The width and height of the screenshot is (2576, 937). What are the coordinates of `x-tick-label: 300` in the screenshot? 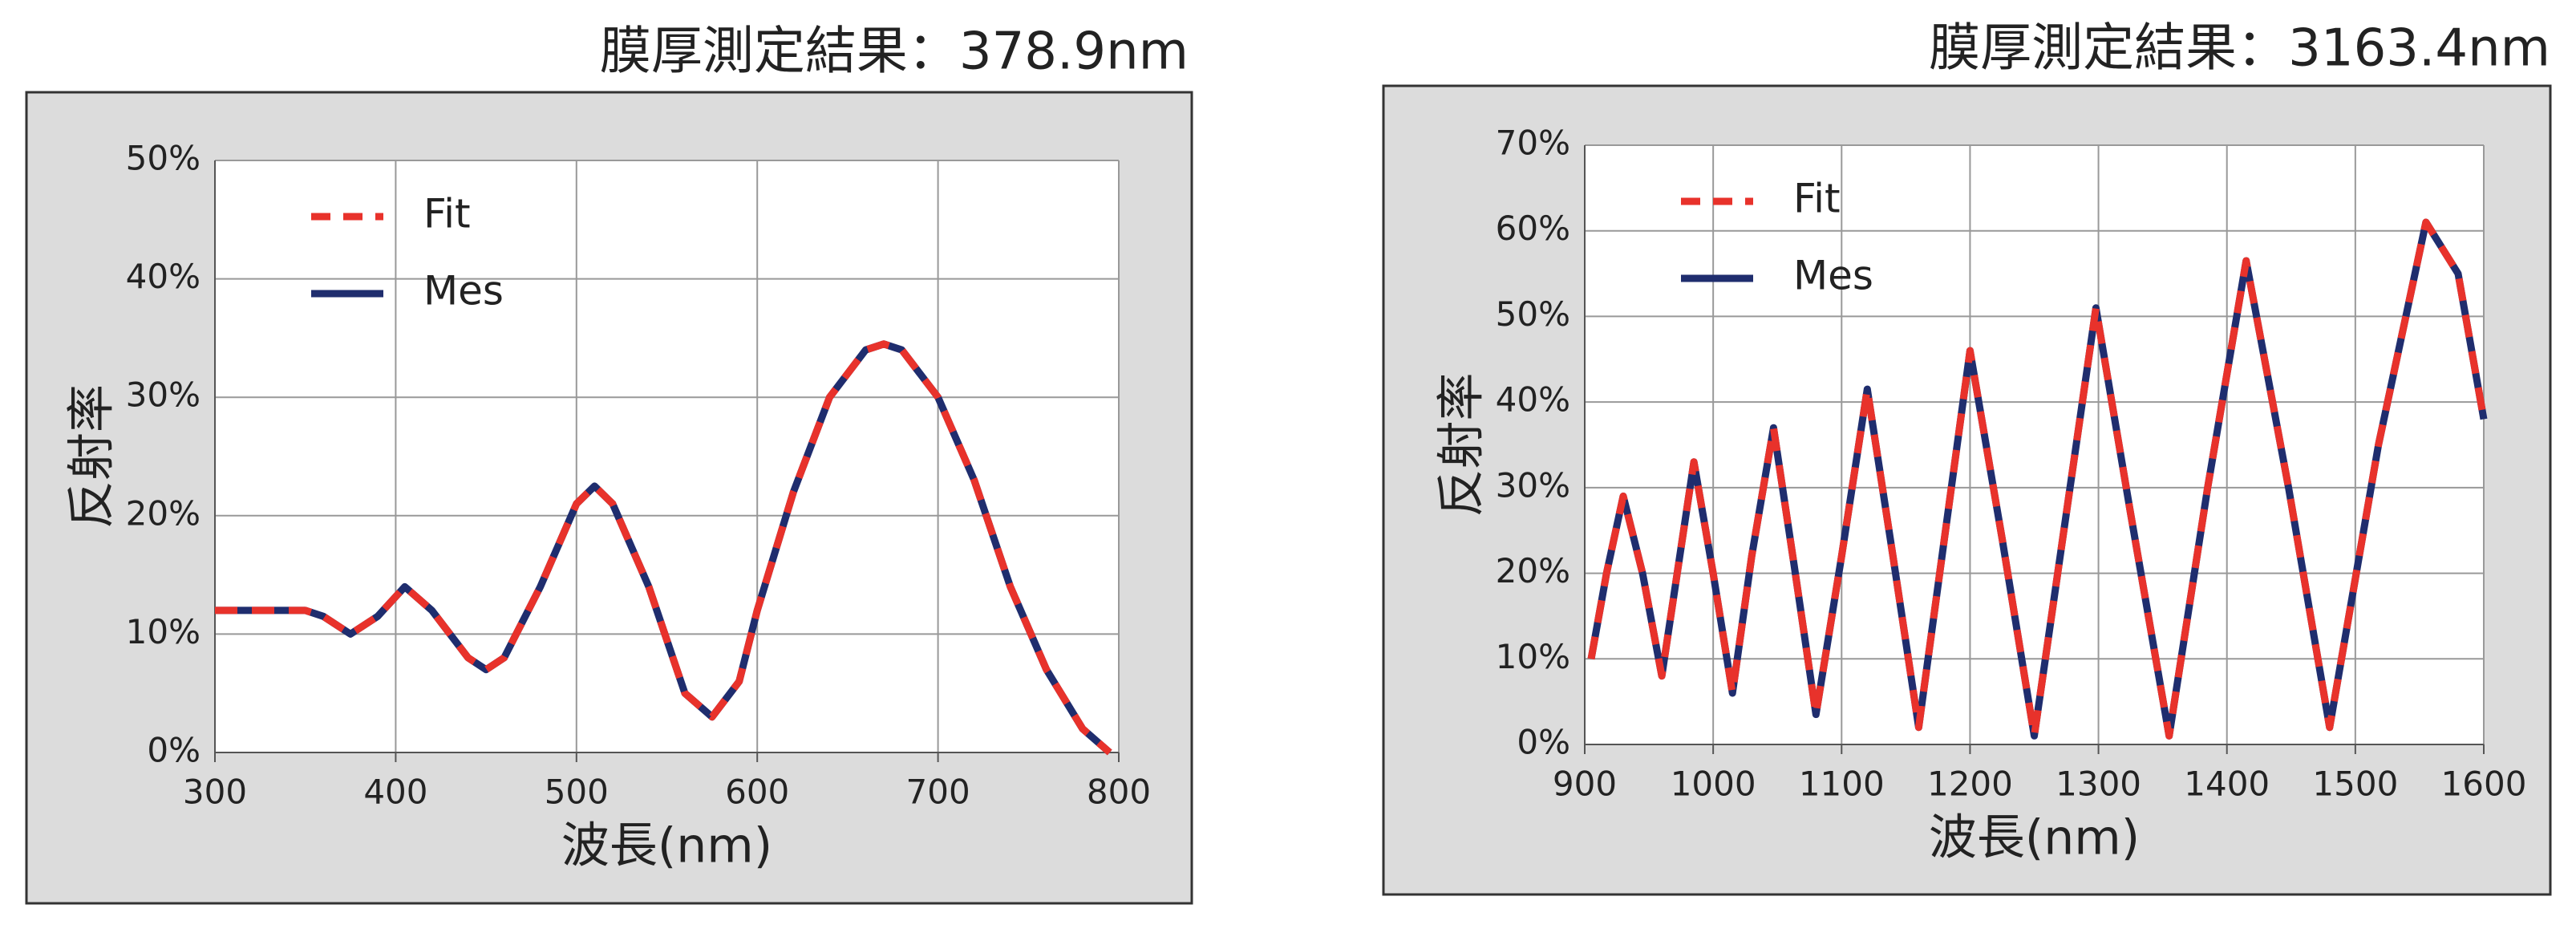 It's located at (215, 792).